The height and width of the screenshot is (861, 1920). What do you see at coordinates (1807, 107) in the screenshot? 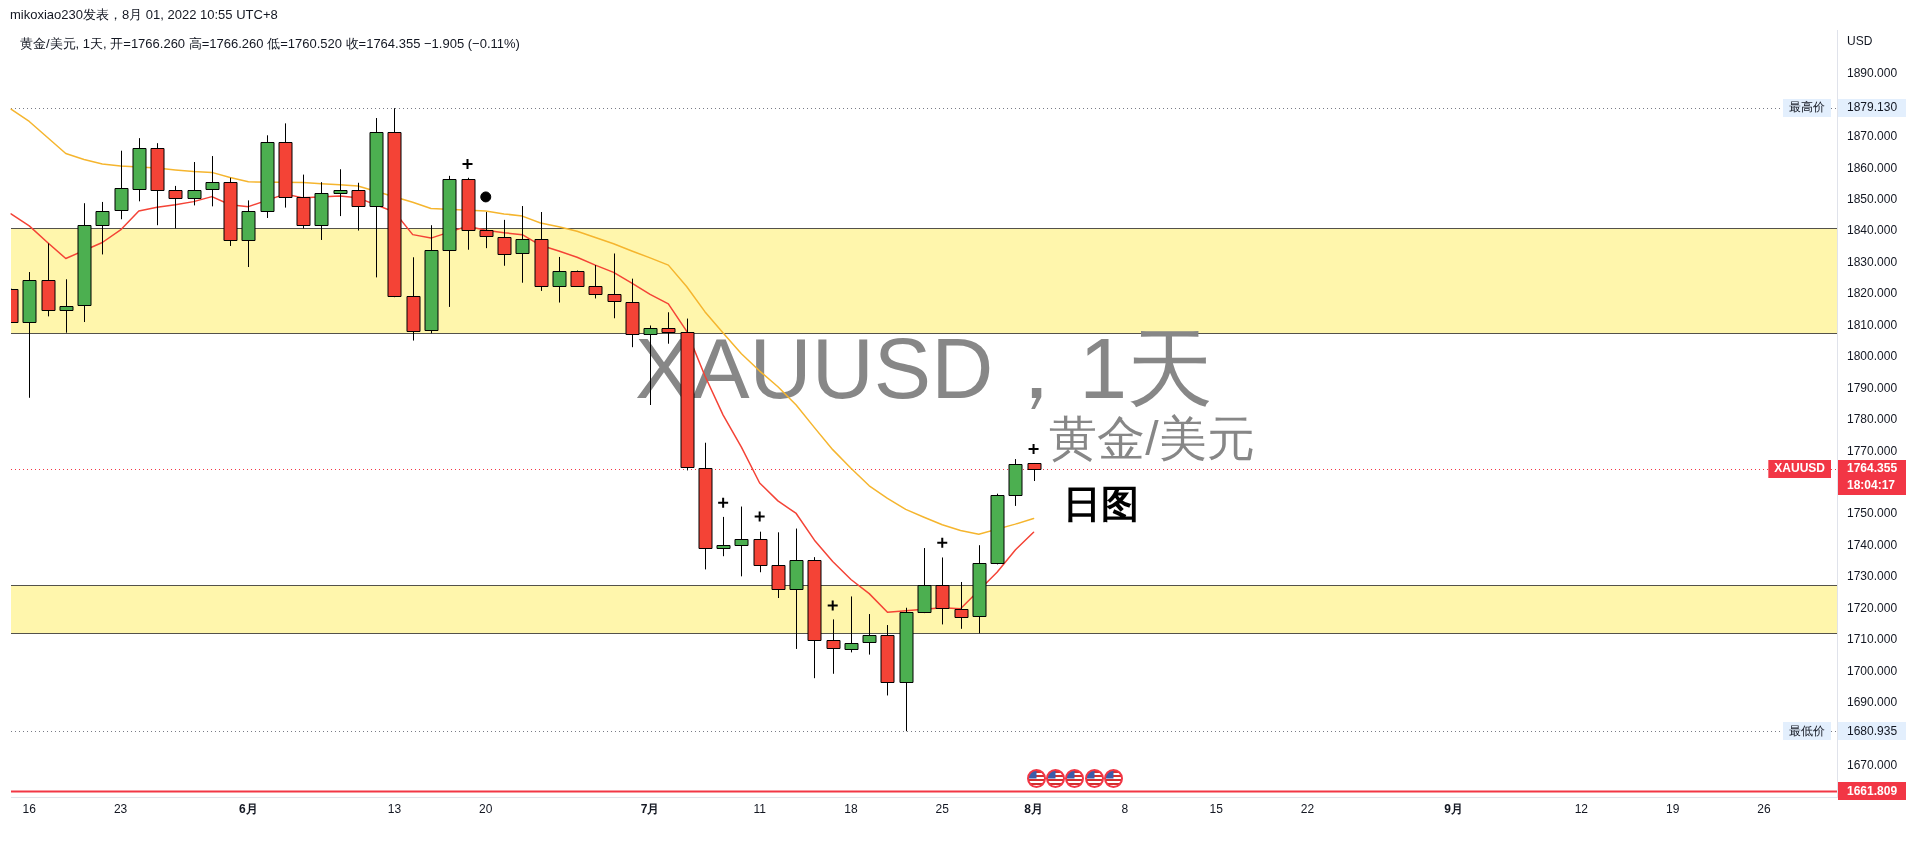
I see `ref-line-label: 最高价` at bounding box center [1807, 107].